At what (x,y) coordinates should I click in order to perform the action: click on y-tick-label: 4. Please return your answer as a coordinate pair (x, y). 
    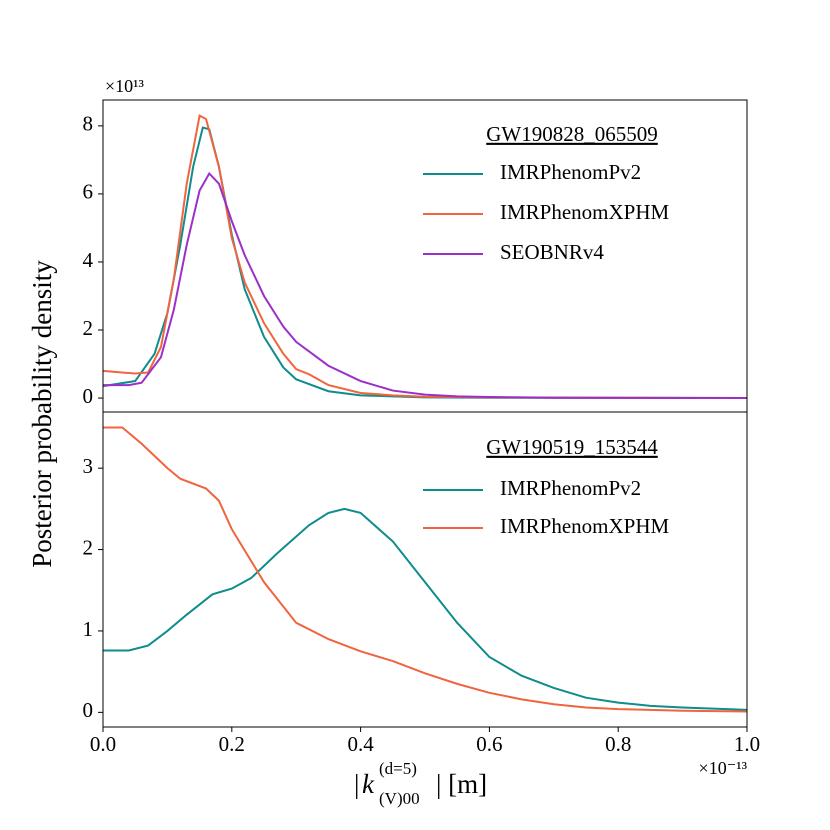
    Looking at the image, I should click on (88, 260).